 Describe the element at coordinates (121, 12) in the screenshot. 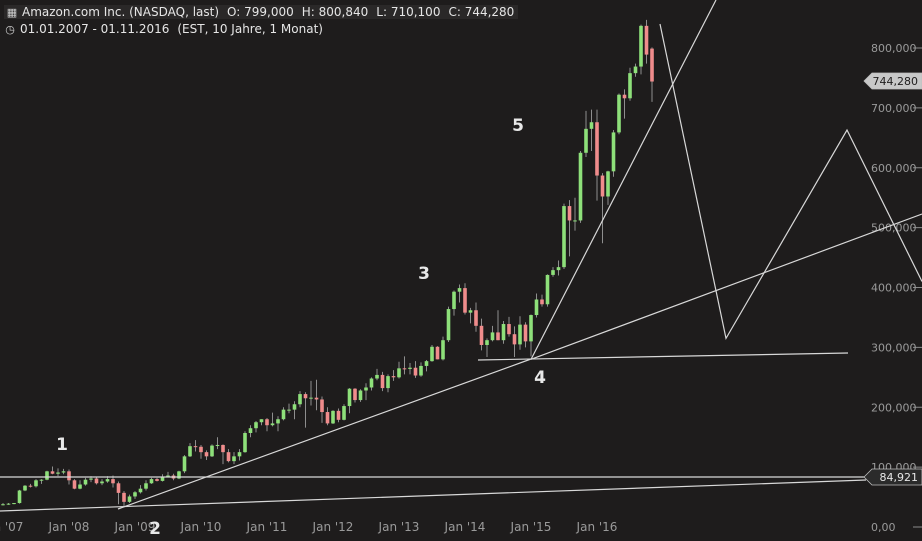

I see `instrument-title: Amazon.com Inc. (NASDAQ, last)` at that location.